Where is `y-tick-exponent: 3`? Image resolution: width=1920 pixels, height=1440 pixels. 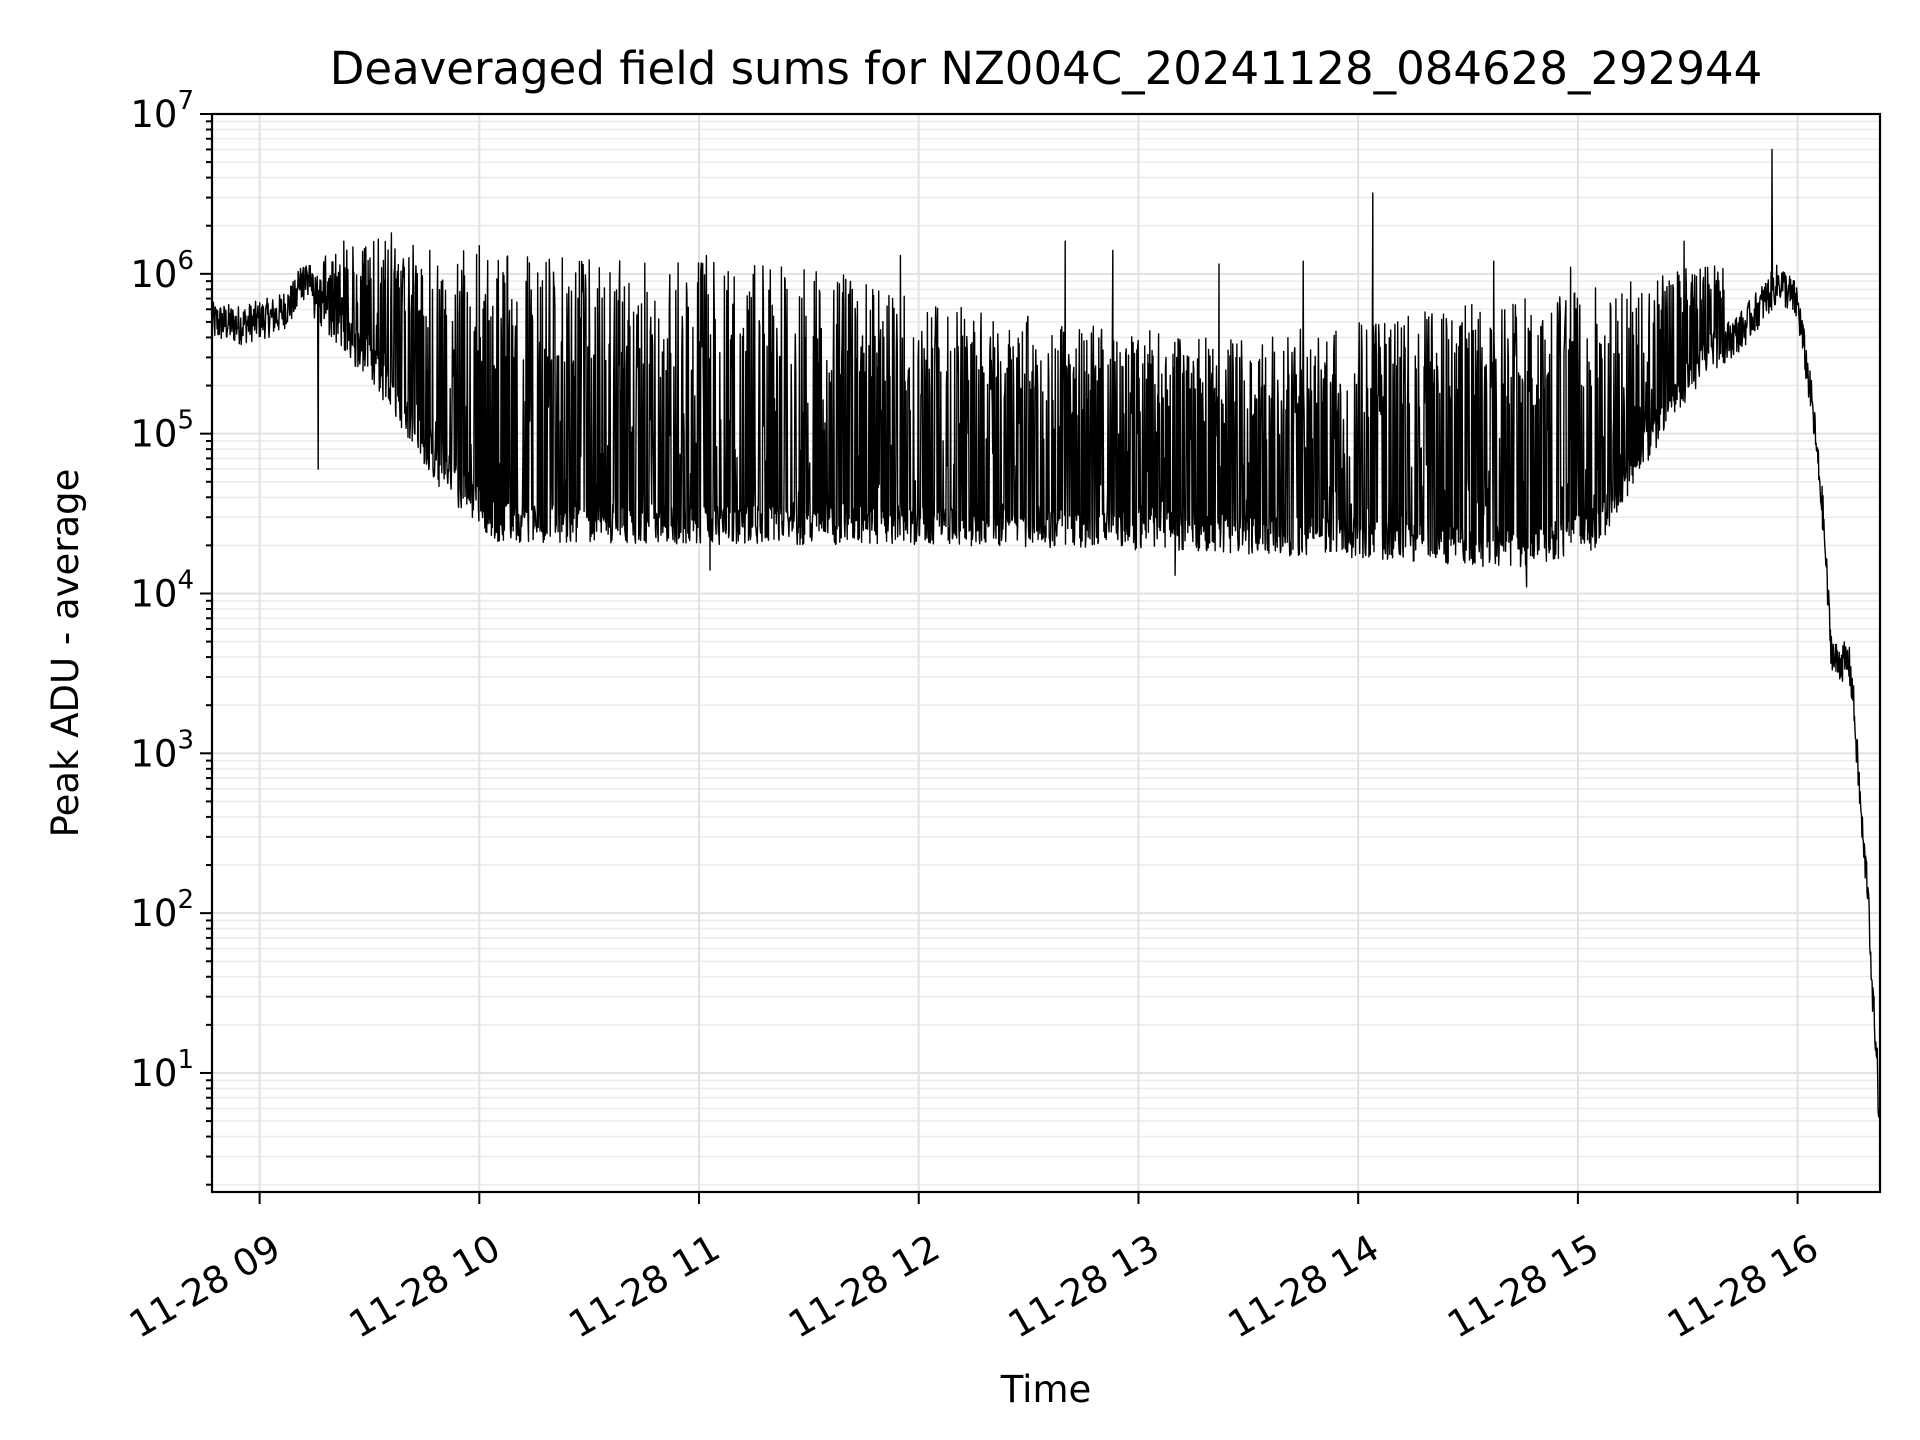
y-tick-exponent: 3 is located at coordinates (185, 740).